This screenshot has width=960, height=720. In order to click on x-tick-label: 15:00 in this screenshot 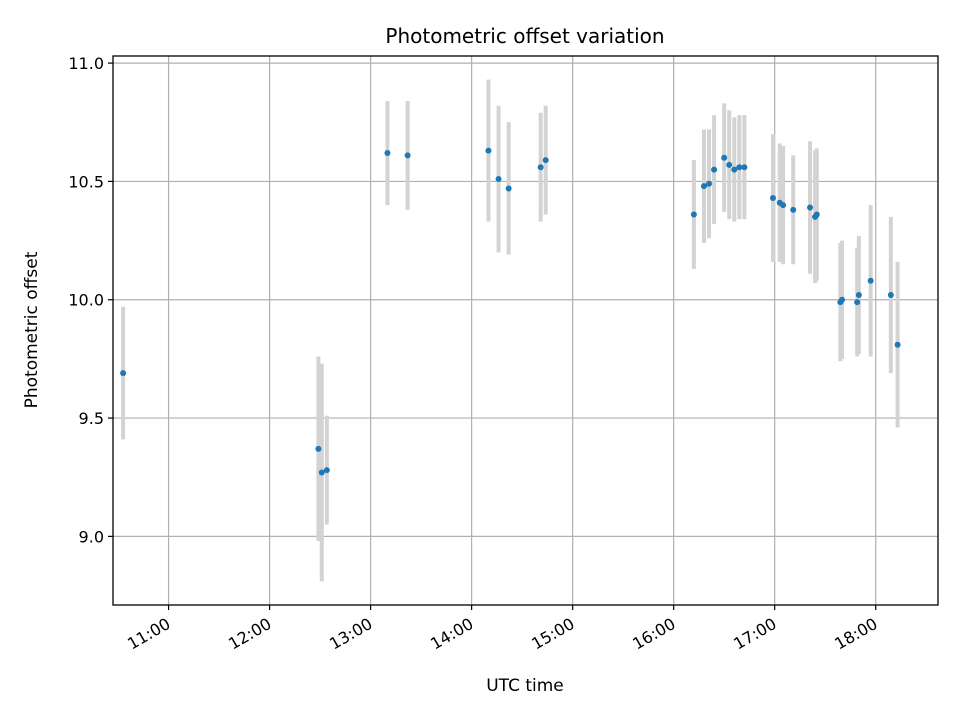, I will do `click(552, 634)`.